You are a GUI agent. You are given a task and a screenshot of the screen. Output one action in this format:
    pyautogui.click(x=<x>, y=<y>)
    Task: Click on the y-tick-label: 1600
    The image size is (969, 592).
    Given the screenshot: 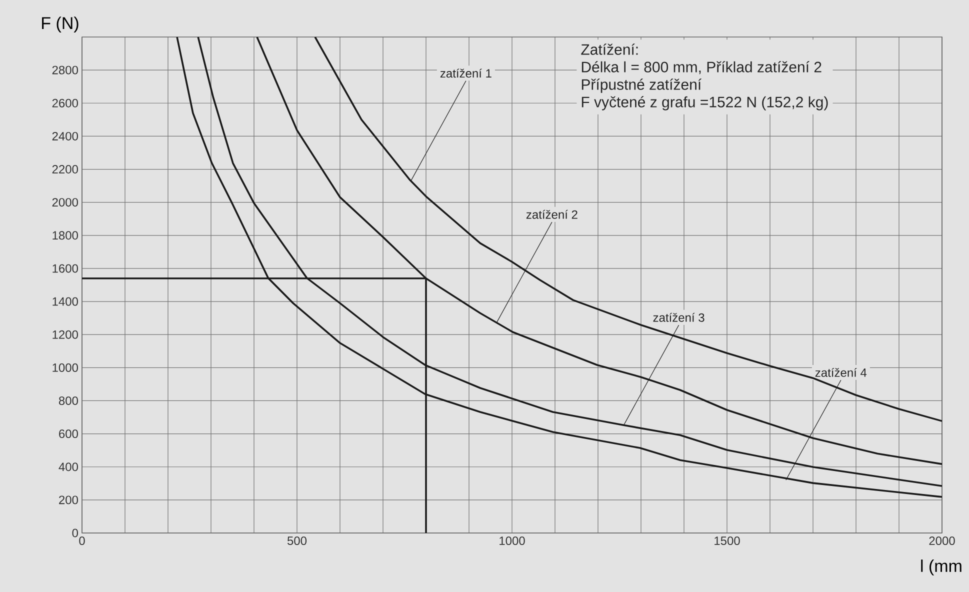 What is the action you would take?
    pyautogui.click(x=65, y=268)
    